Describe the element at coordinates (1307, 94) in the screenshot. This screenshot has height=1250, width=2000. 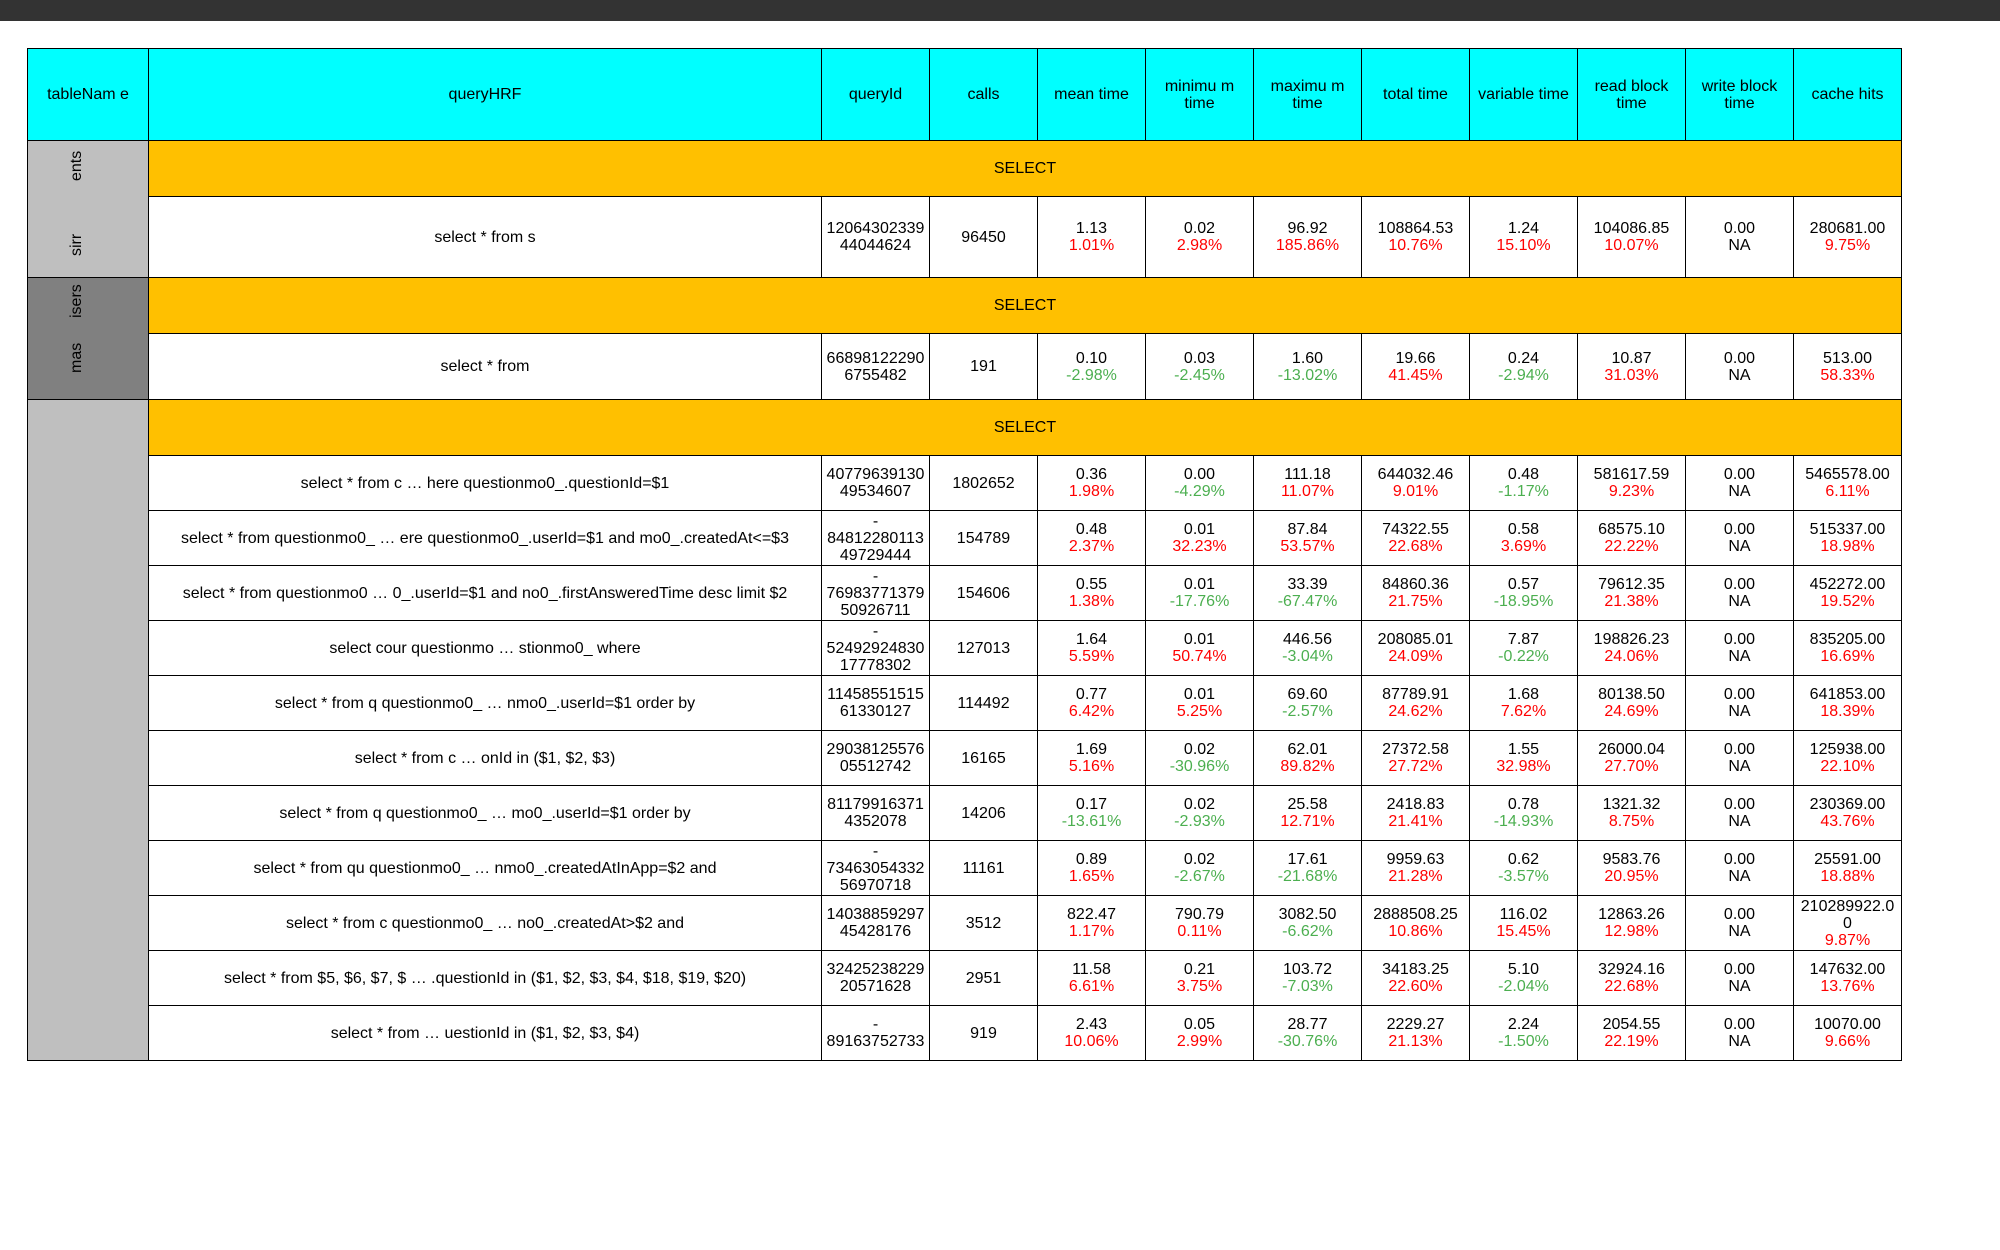
I see `column-header: maximu m time` at that location.